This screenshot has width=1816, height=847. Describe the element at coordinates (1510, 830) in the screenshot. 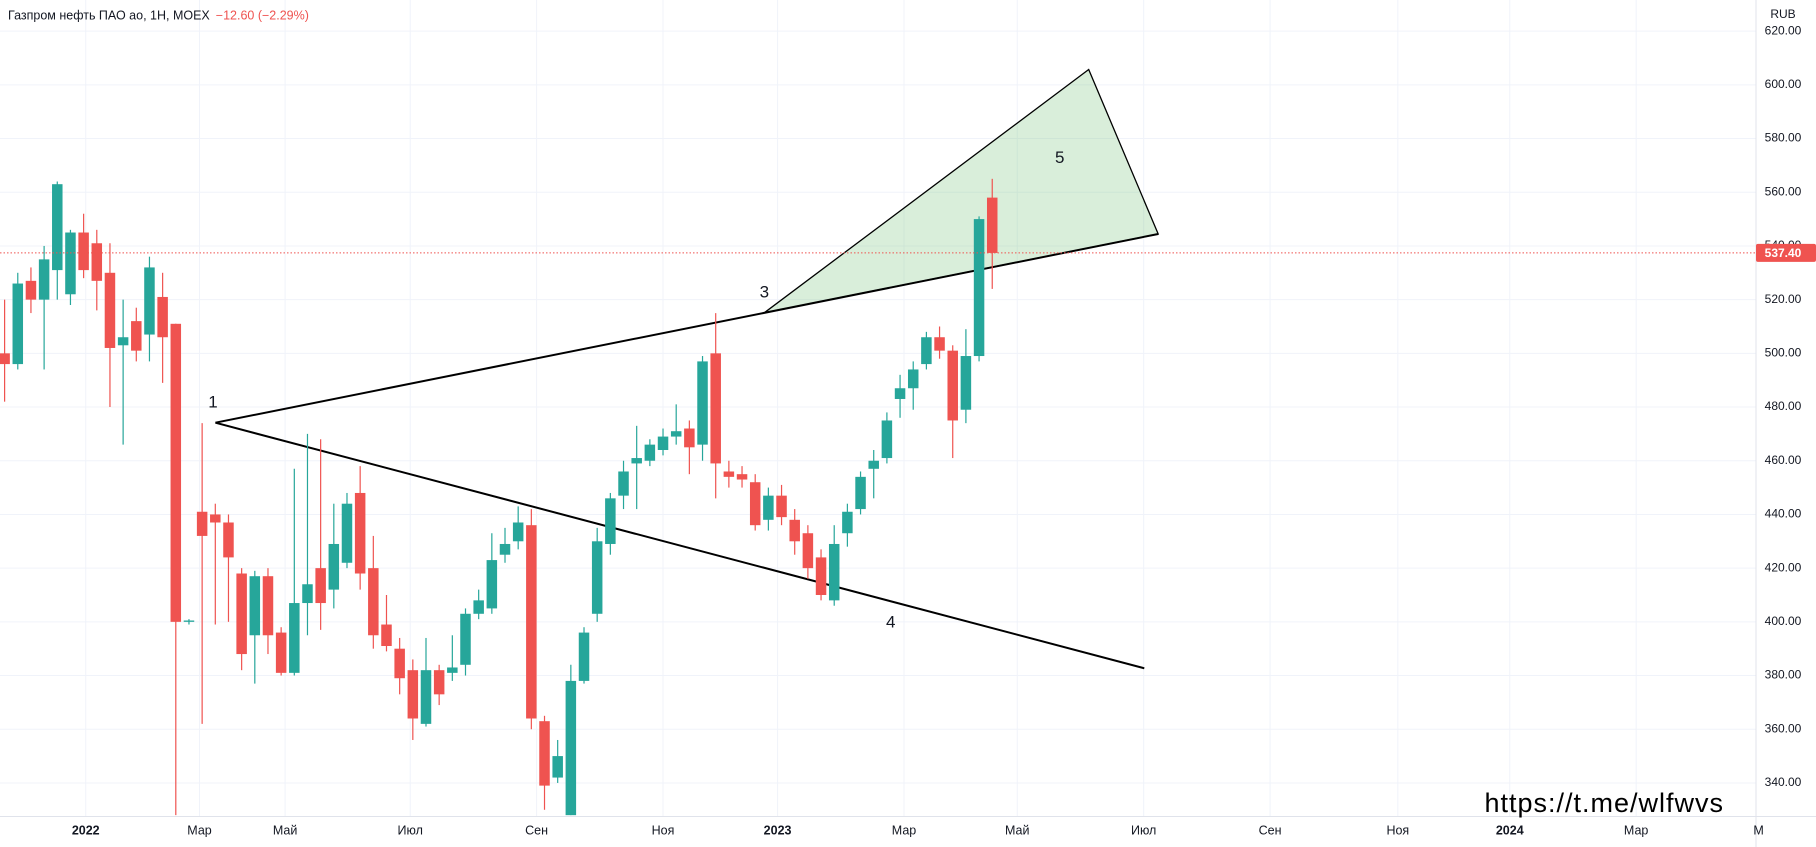

I see `x-tick-label: 2024` at that location.